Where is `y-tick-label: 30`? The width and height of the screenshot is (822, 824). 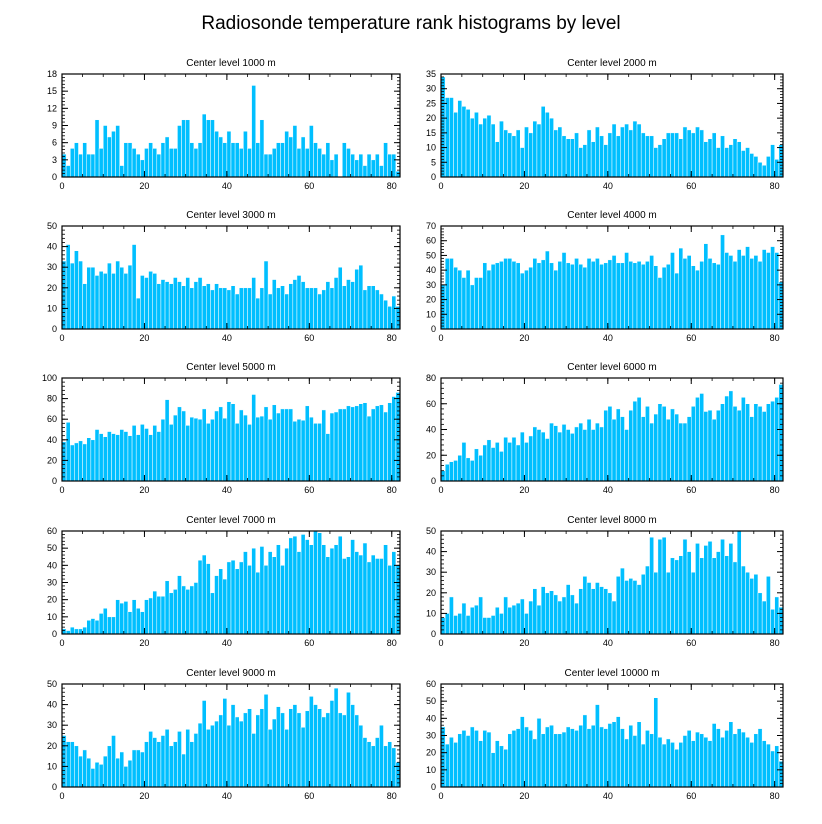
y-tick-label: 30 is located at coordinates (52, 583).